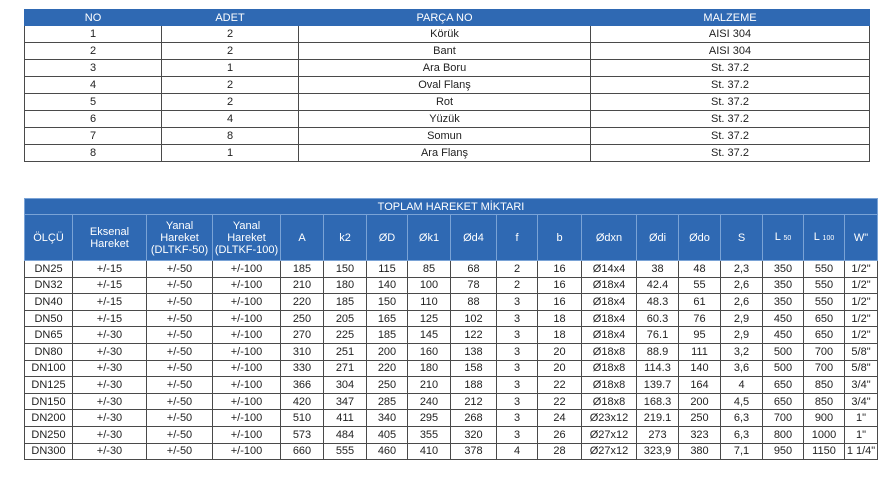 The width and height of the screenshot is (891, 477). I want to click on header-w: W", so click(861, 237).